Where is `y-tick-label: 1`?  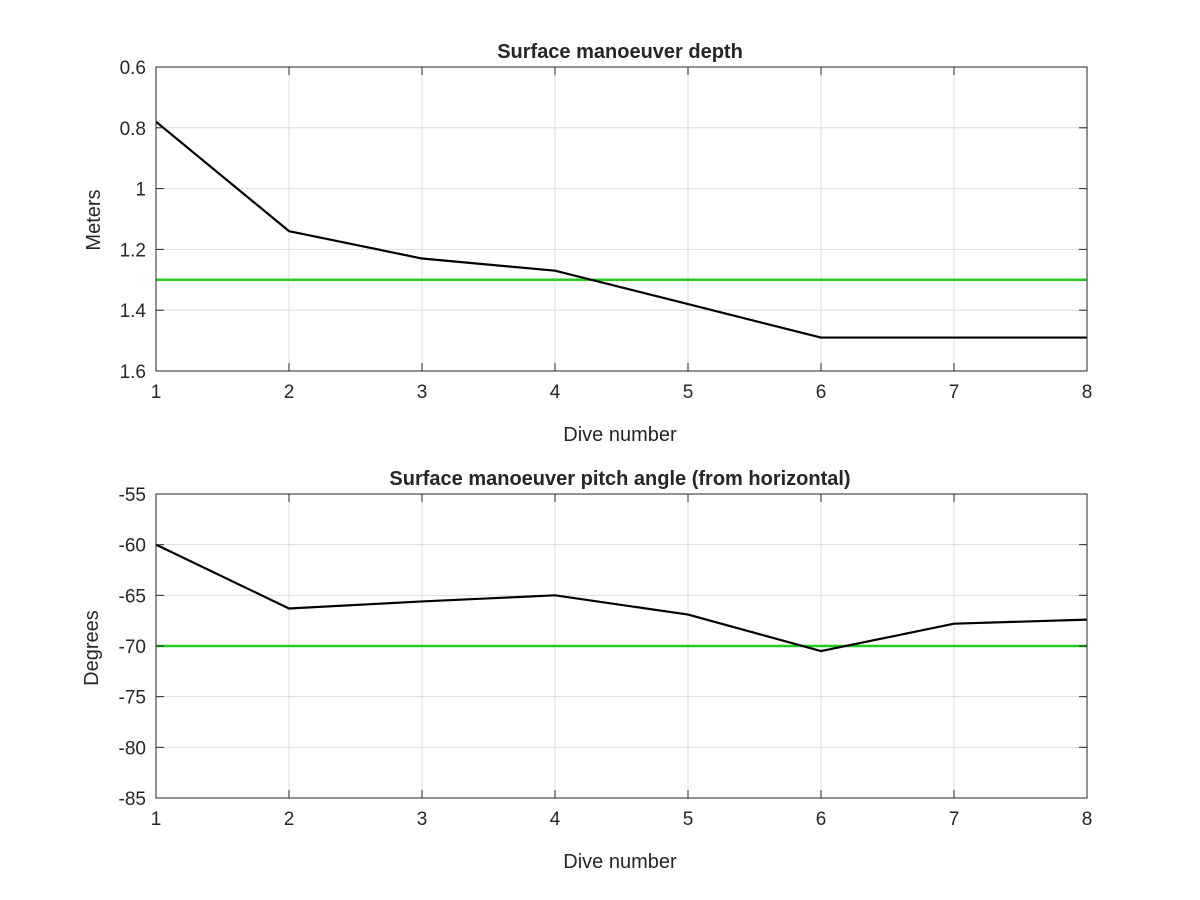
y-tick-label: 1 is located at coordinates (140, 190).